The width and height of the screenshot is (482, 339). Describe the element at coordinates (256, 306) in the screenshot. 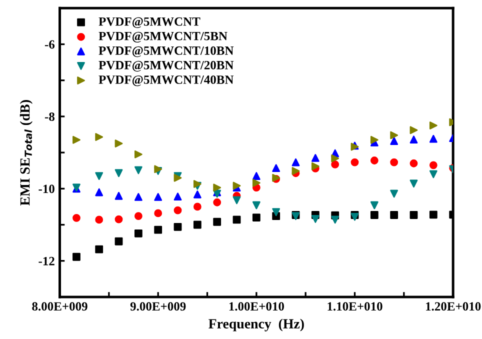

I see `x-tick-label: 1.00E+010` at that location.